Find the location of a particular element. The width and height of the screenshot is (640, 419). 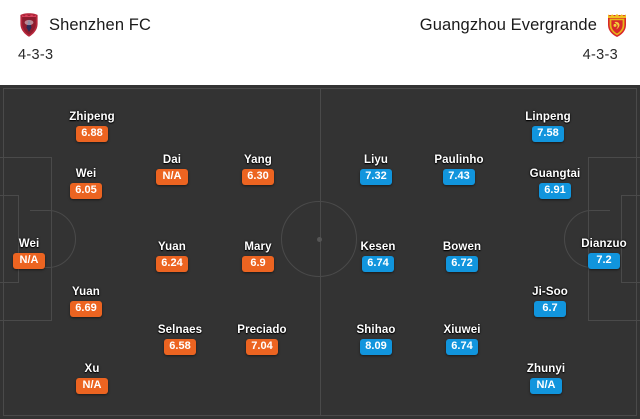

player-name: Yang is located at coordinates (258, 160).